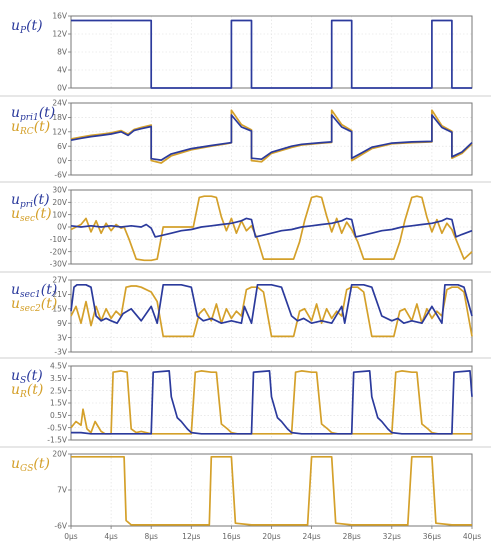  What do you see at coordinates (60, 117) in the screenshot?
I see `y-tick-label: 18V` at bounding box center [60, 117].